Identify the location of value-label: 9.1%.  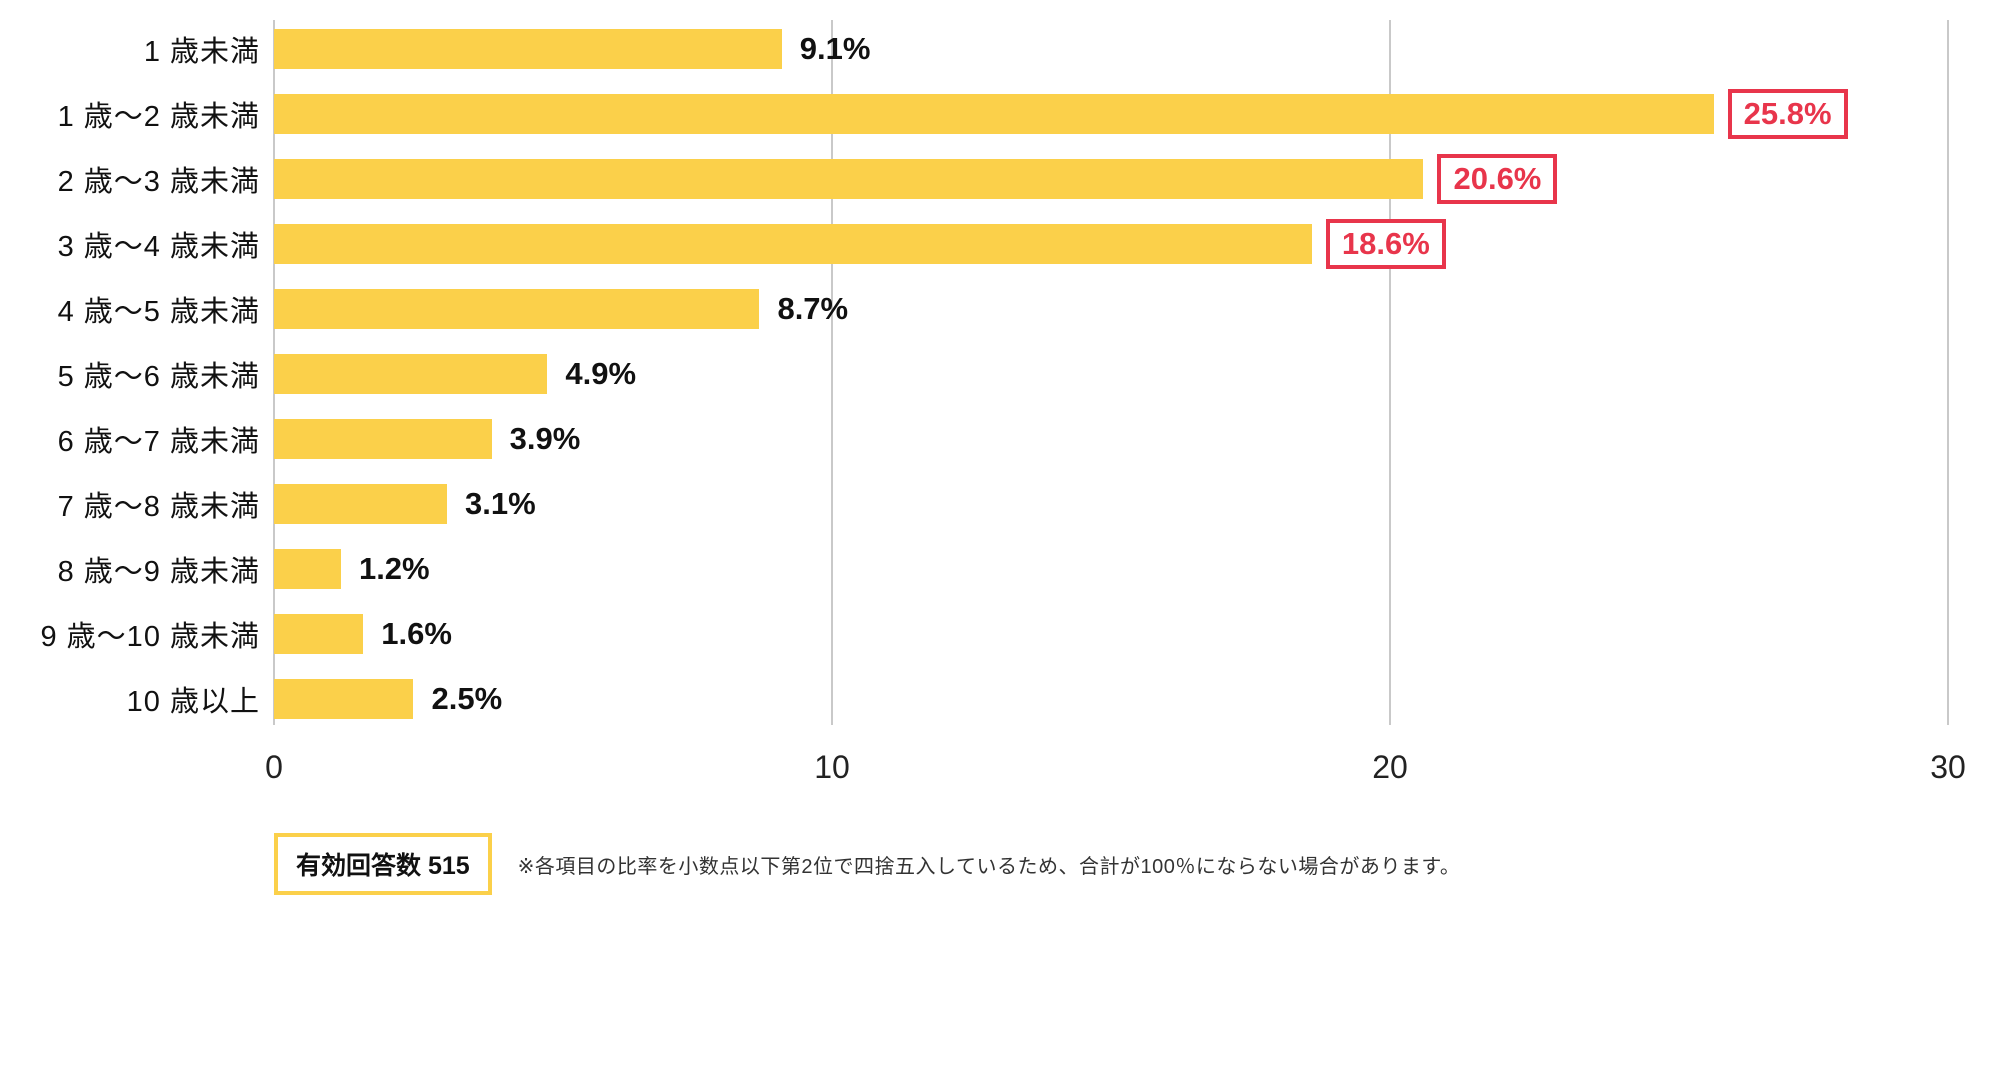
(835, 48).